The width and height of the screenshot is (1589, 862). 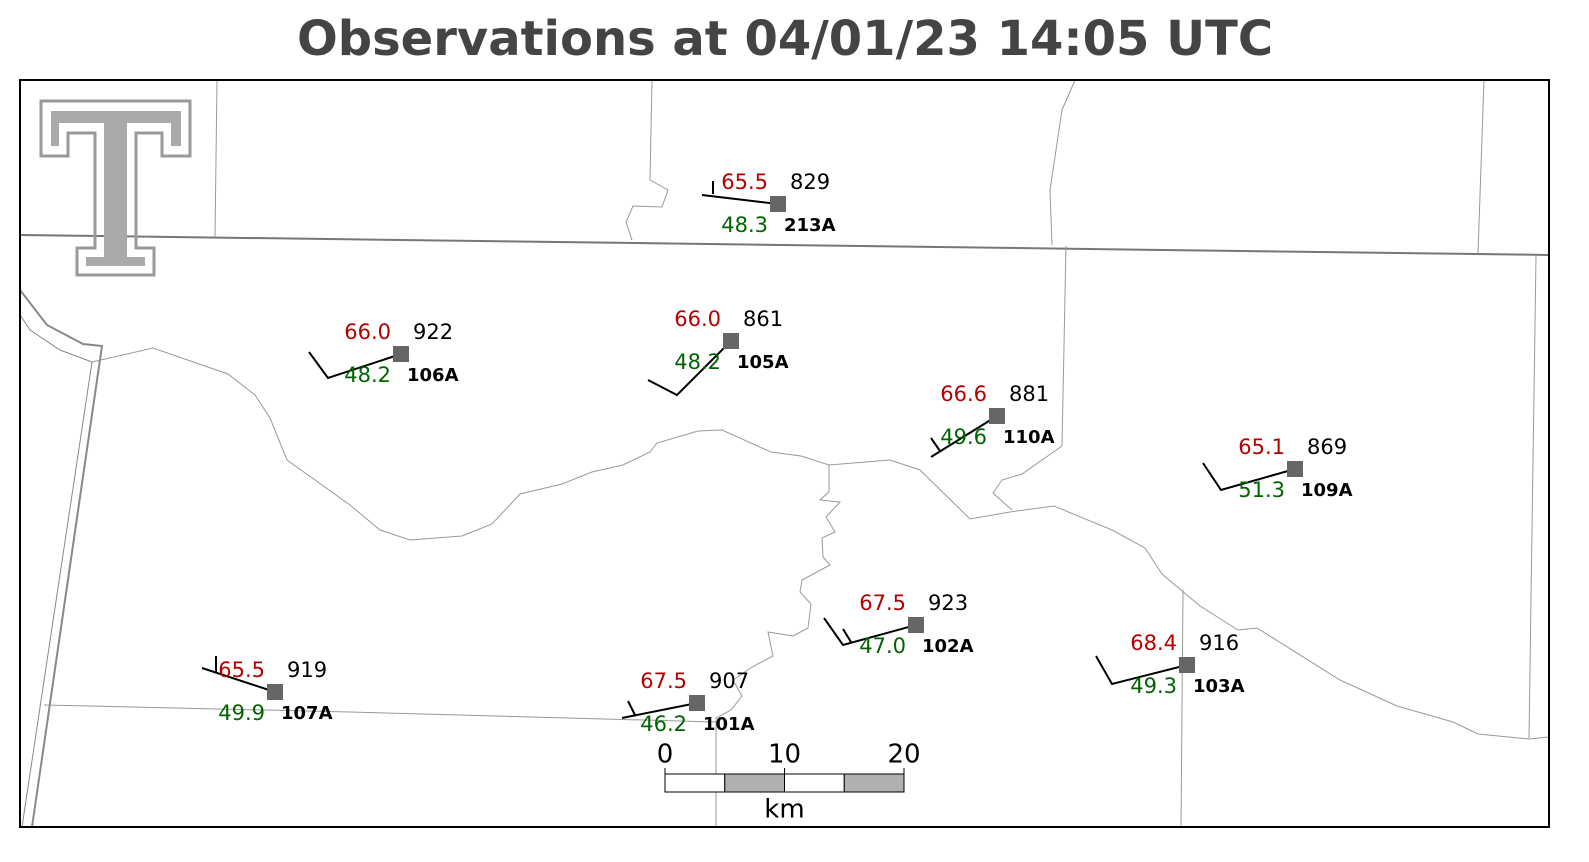 What do you see at coordinates (307, 713) in the screenshot?
I see `station-id: 107A` at bounding box center [307, 713].